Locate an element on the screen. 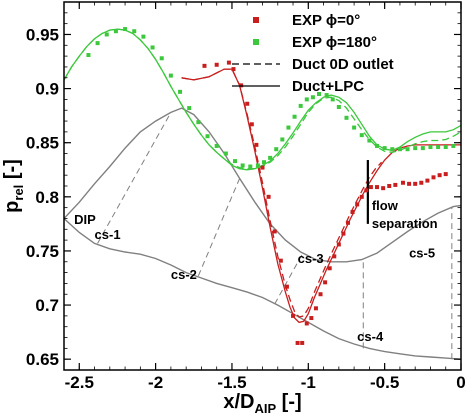 Image resolution: width=474 pixels, height=416 pixels. annotation-0: DIP is located at coordinates (85, 219).